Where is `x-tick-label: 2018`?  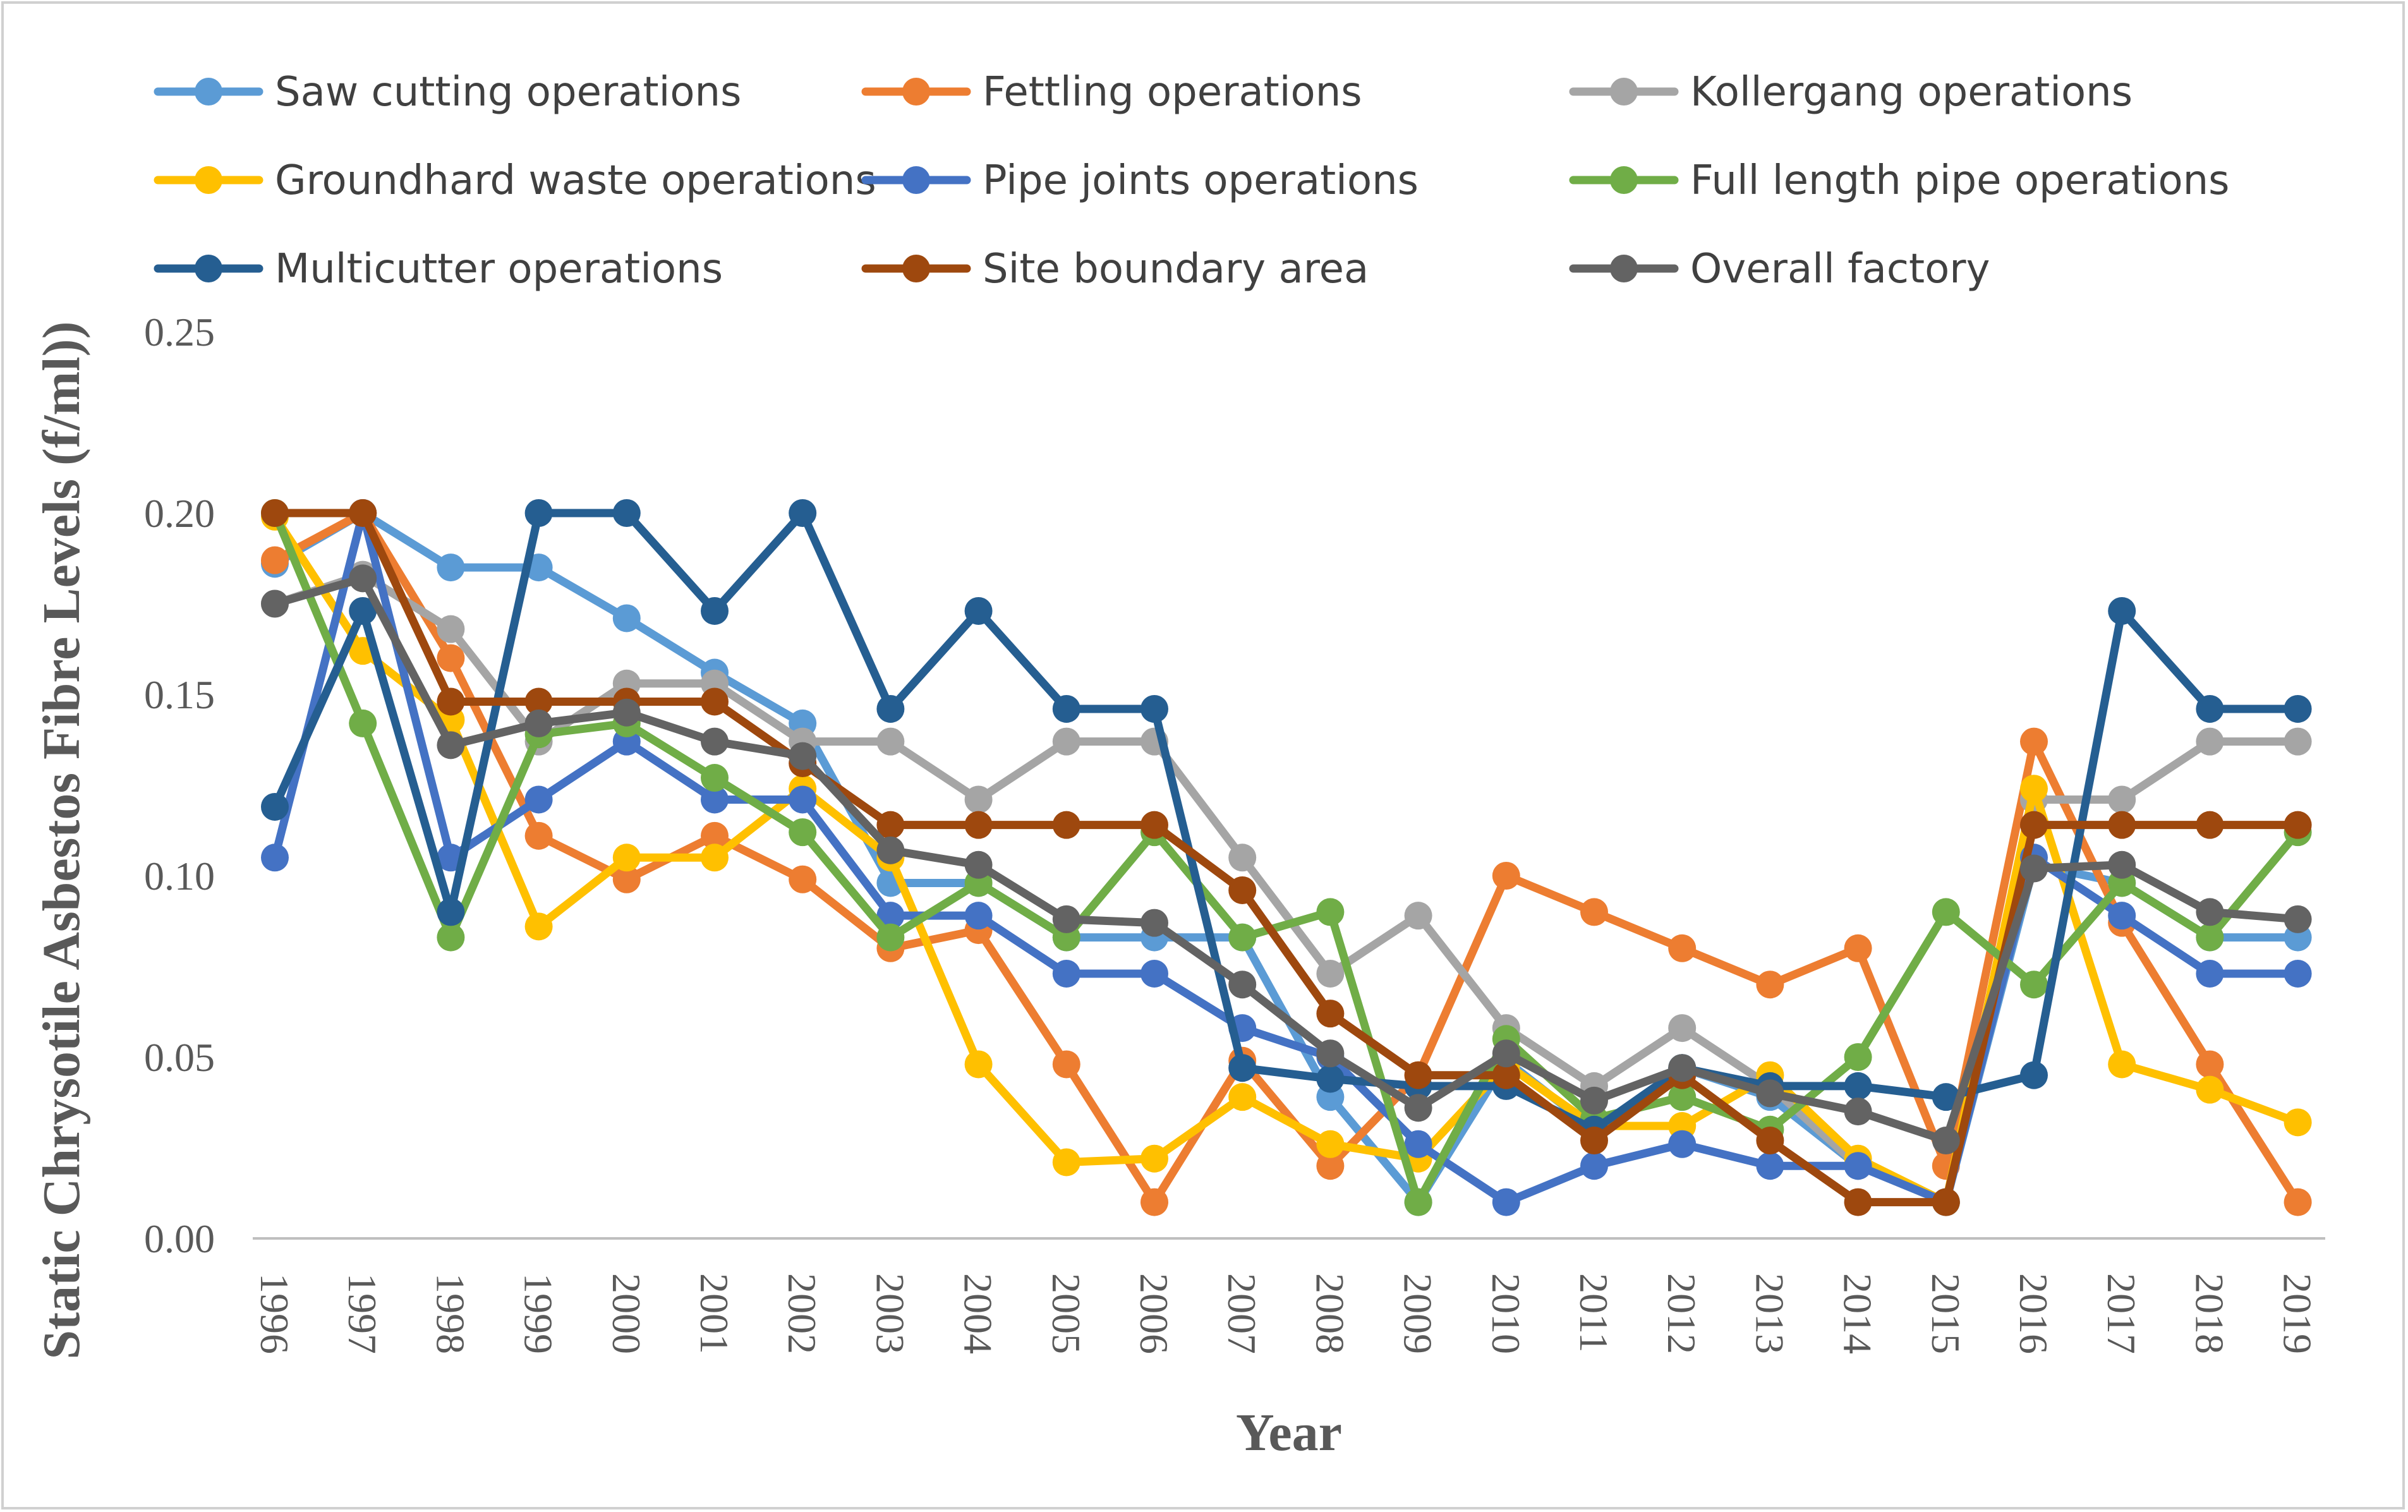 x-tick-label: 2018 is located at coordinates (2209, 1313).